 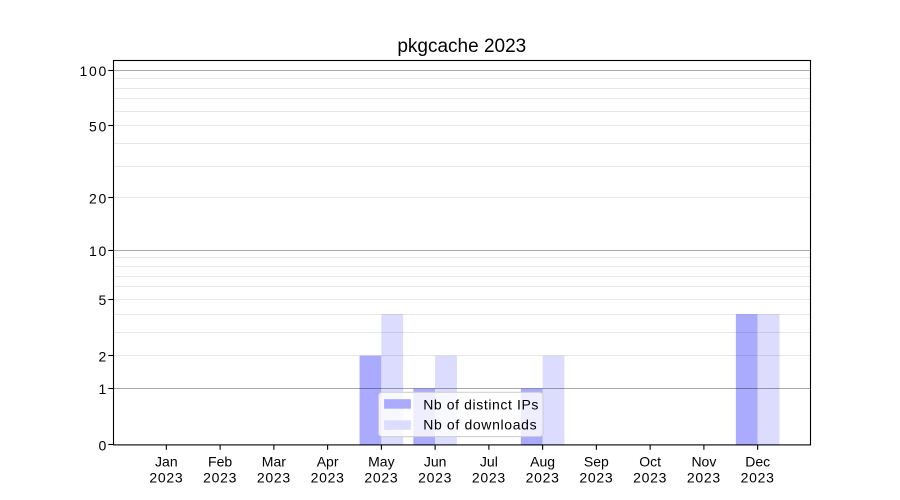 I want to click on svg-text: 0, so click(x=104, y=446).